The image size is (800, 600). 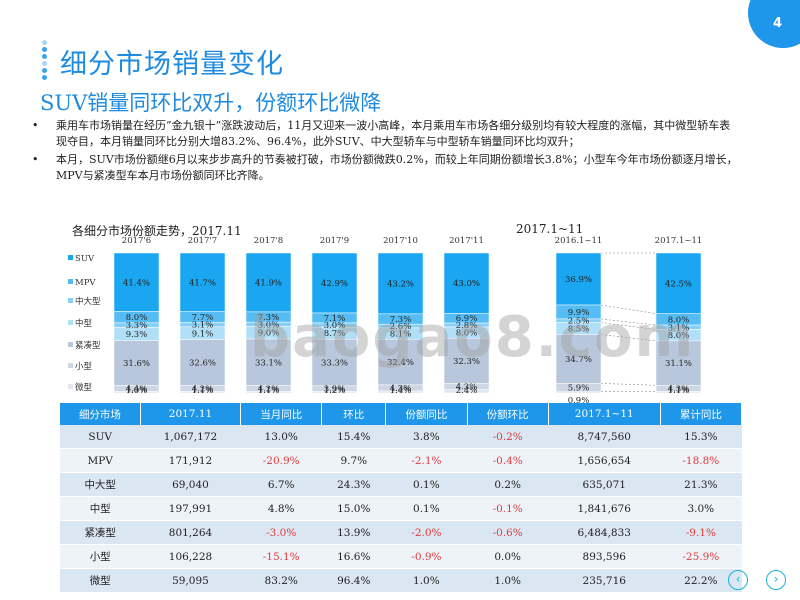 I want to click on data-label: 0.9%, so click(x=579, y=401).